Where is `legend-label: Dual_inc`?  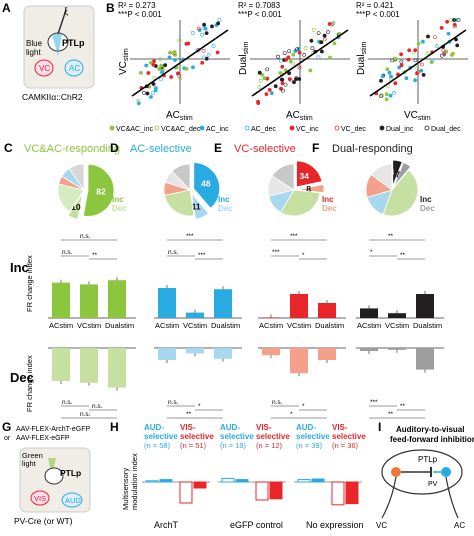
legend-label: Dual_inc is located at coordinates (400, 129).